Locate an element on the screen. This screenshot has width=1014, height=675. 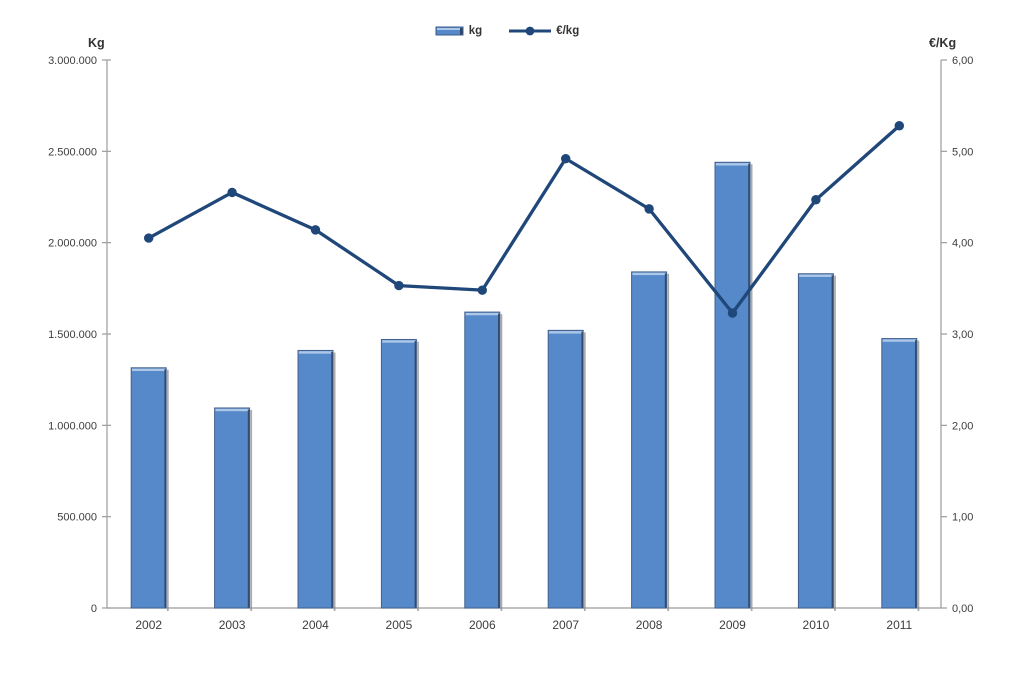
left-axis-tick-label: 1.500.000 is located at coordinates (72, 335).